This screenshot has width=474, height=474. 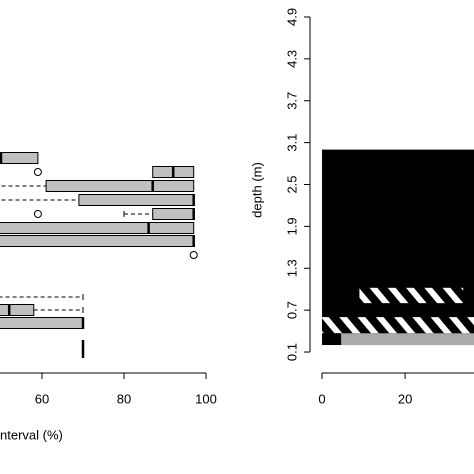 What do you see at coordinates (291, 226) in the screenshot?
I see `y-tick-label: 1.9` at bounding box center [291, 226].